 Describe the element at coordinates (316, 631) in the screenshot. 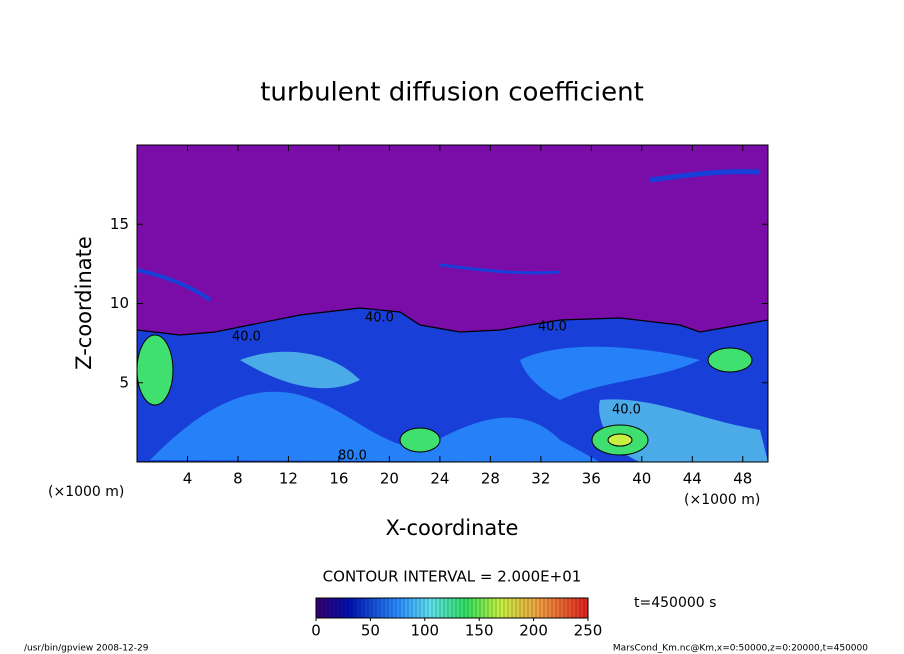

I see `colorbar-tick-label: 0` at that location.